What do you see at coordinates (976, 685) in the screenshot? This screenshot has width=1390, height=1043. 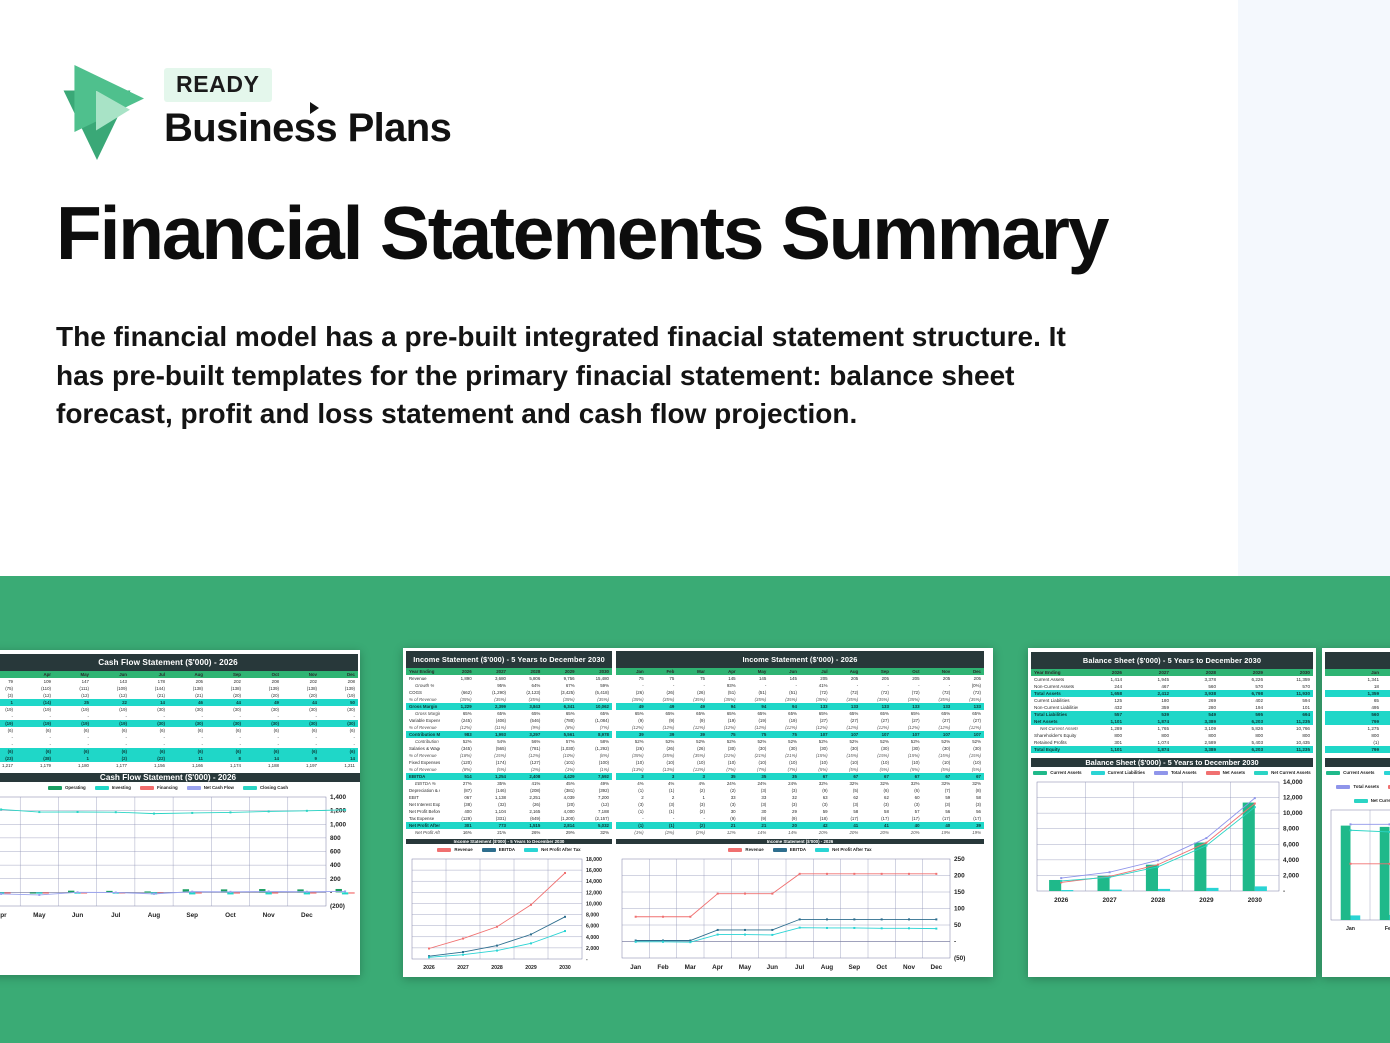 I see `table-cell: (0%)` at bounding box center [976, 685].